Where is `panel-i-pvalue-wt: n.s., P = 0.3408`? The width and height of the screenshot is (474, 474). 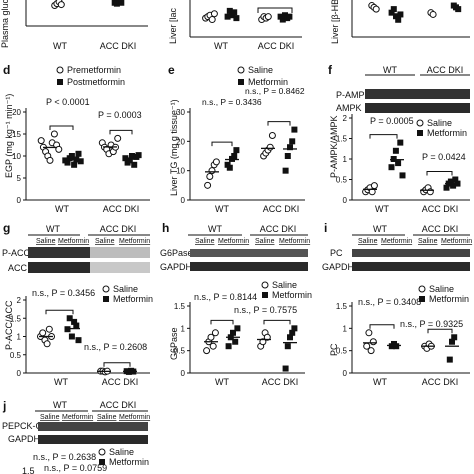 panel-i-pvalue-wt: n.s., P = 0.3408 is located at coordinates (389, 302).